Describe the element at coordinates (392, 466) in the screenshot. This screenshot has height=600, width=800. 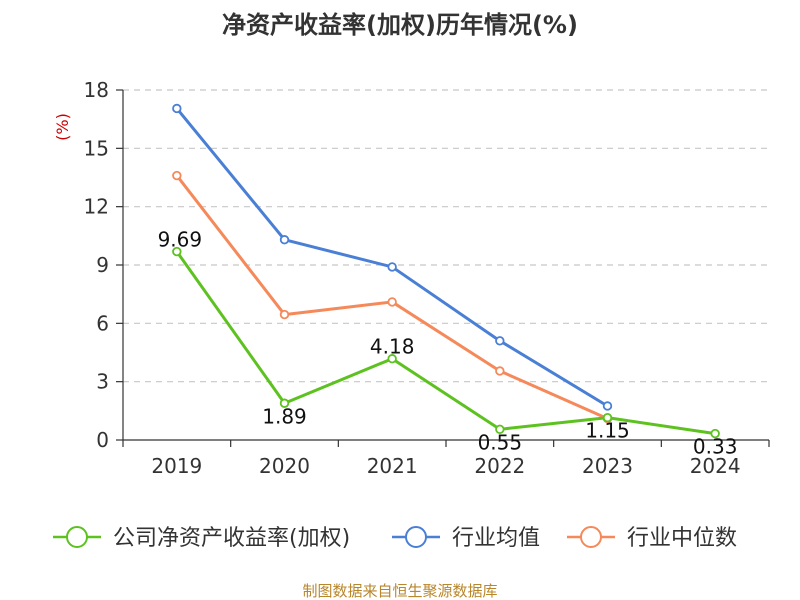
I see `x-tick-label: 2021` at that location.